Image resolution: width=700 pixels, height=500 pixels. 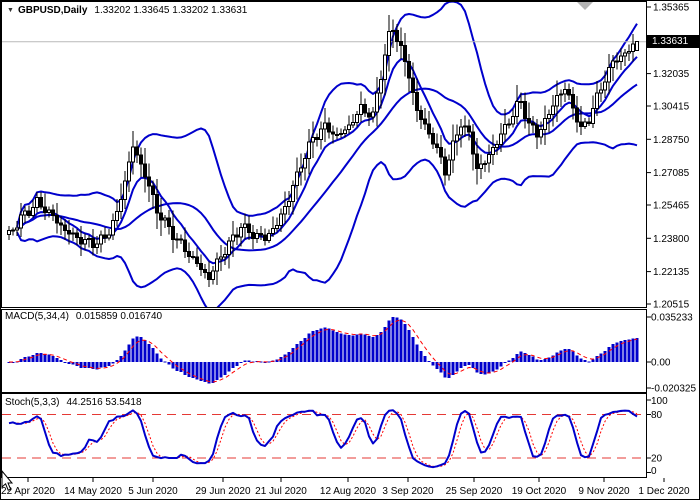 What do you see at coordinates (671, 272) in the screenshot?
I see `price-axis-label: 1.22135` at bounding box center [671, 272].